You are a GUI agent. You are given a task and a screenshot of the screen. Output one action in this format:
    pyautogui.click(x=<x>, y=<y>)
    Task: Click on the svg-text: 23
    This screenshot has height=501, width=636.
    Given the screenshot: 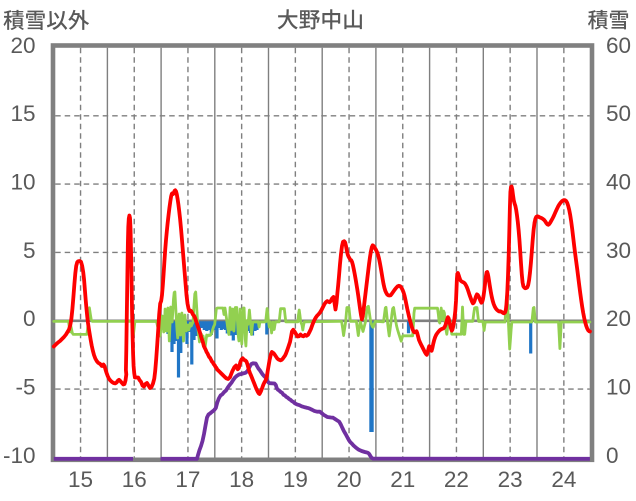 What is the action you would take?
    pyautogui.click(x=510, y=479)
    